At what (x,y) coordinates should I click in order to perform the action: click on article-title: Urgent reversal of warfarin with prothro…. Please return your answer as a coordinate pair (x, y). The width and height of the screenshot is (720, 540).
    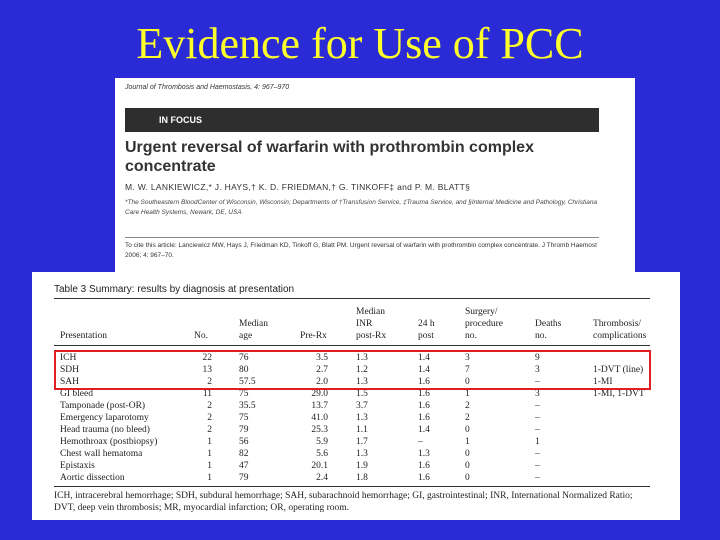
    Looking at the image, I should click on (329, 157).